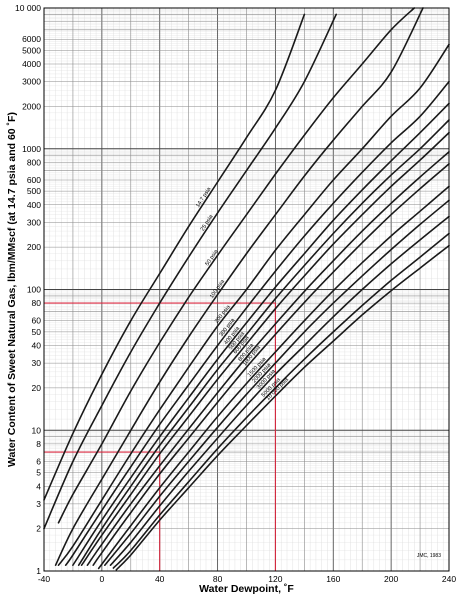 This screenshot has height=601, width=457. Describe the element at coordinates (391, 579) in the screenshot. I see `x-tick-label: 200` at that location.